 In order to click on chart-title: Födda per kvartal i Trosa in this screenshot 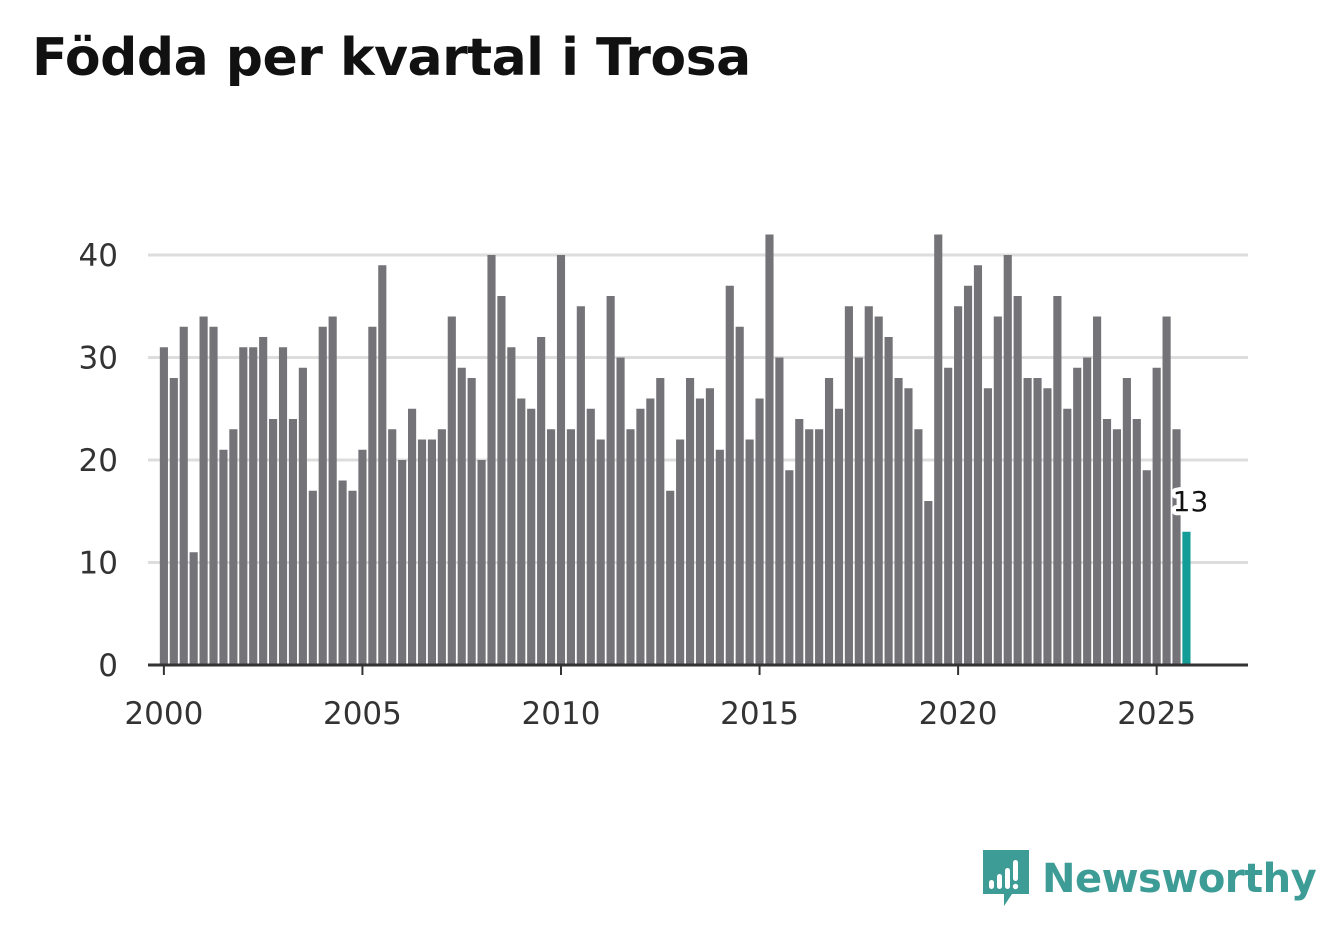, I will do `click(391, 58)`.